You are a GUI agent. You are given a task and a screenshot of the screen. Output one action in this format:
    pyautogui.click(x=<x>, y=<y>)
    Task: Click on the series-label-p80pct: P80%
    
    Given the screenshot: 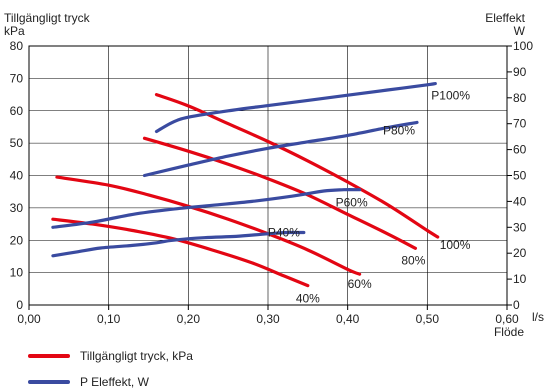 What is the action you would take?
    pyautogui.click(x=399, y=130)
    